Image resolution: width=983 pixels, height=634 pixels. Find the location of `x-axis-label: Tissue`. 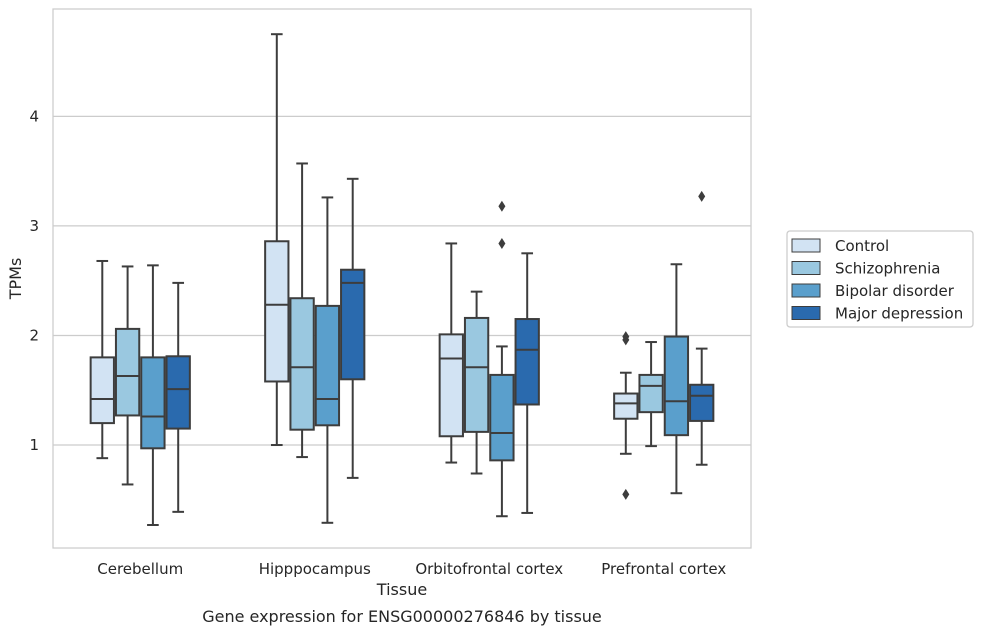

x-axis-label: Tissue is located at coordinates (401, 589).